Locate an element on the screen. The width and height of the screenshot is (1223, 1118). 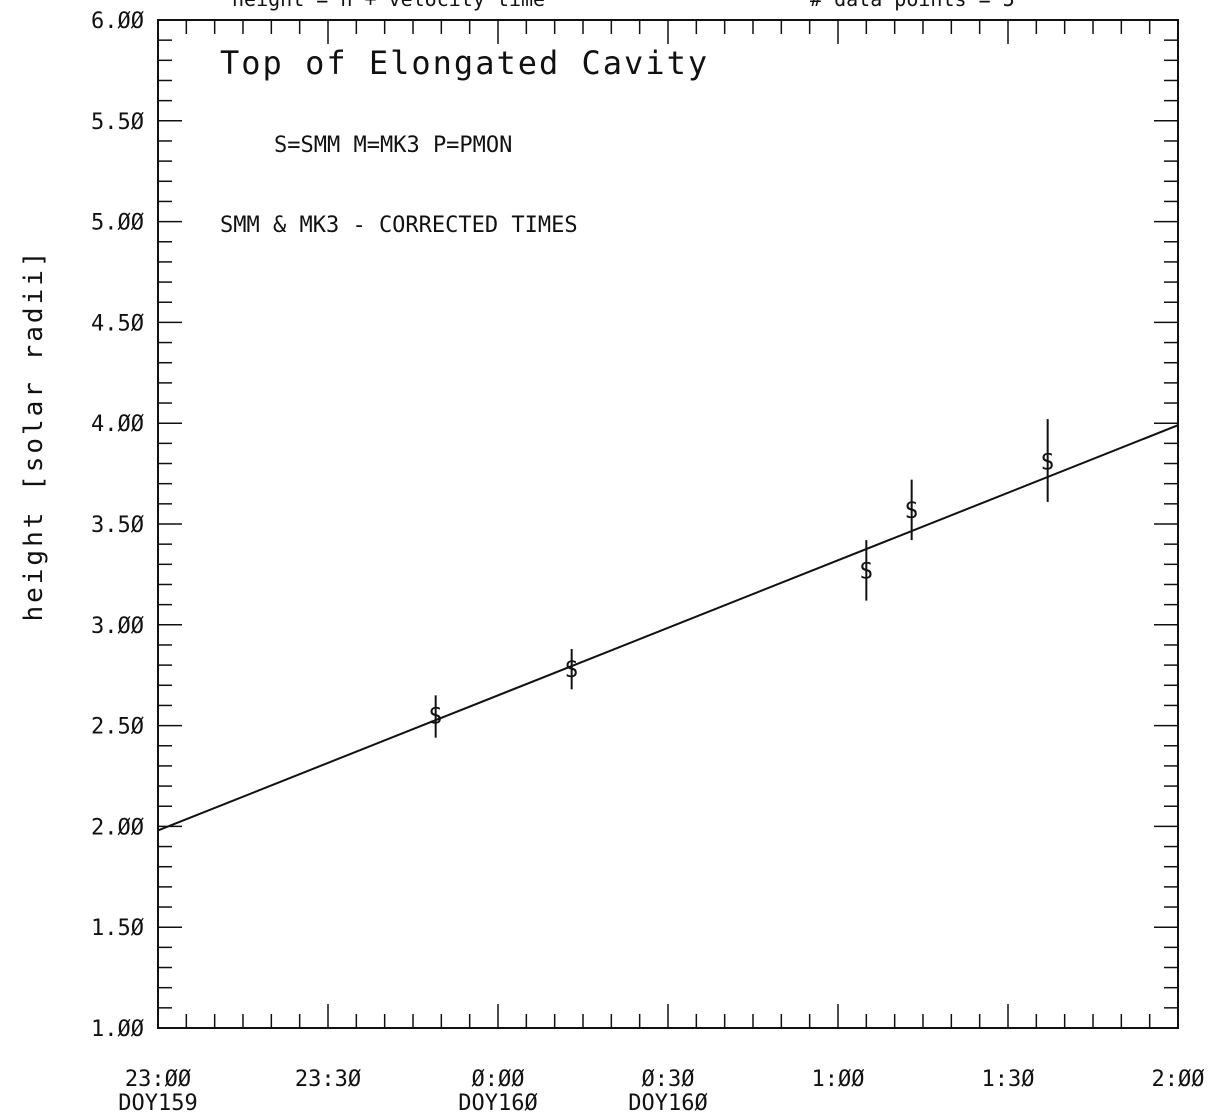
y-tick-label: 4.5Ø is located at coordinates (117, 323).